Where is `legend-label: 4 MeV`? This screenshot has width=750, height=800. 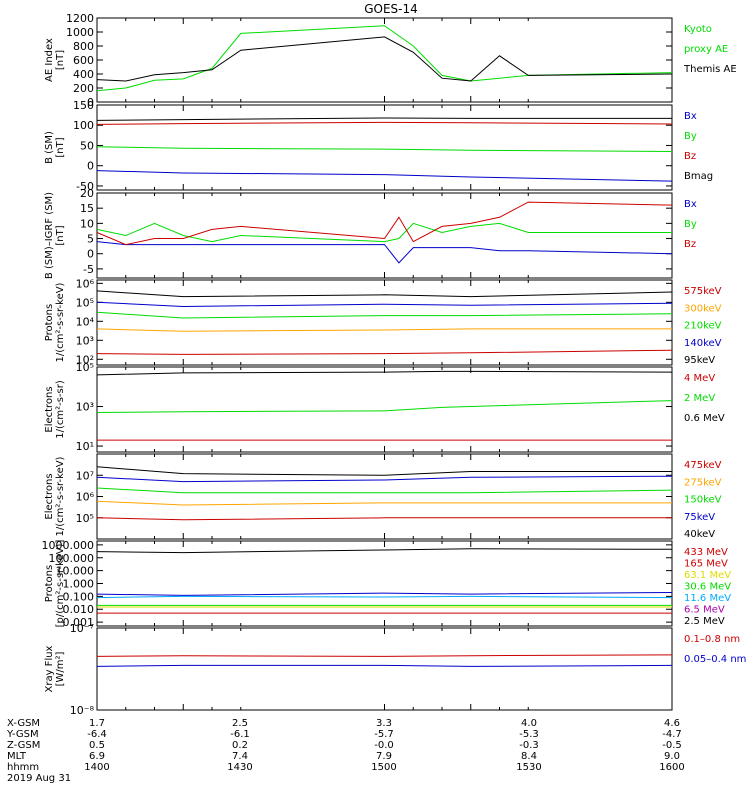 legend-label: 4 MeV is located at coordinates (699, 378).